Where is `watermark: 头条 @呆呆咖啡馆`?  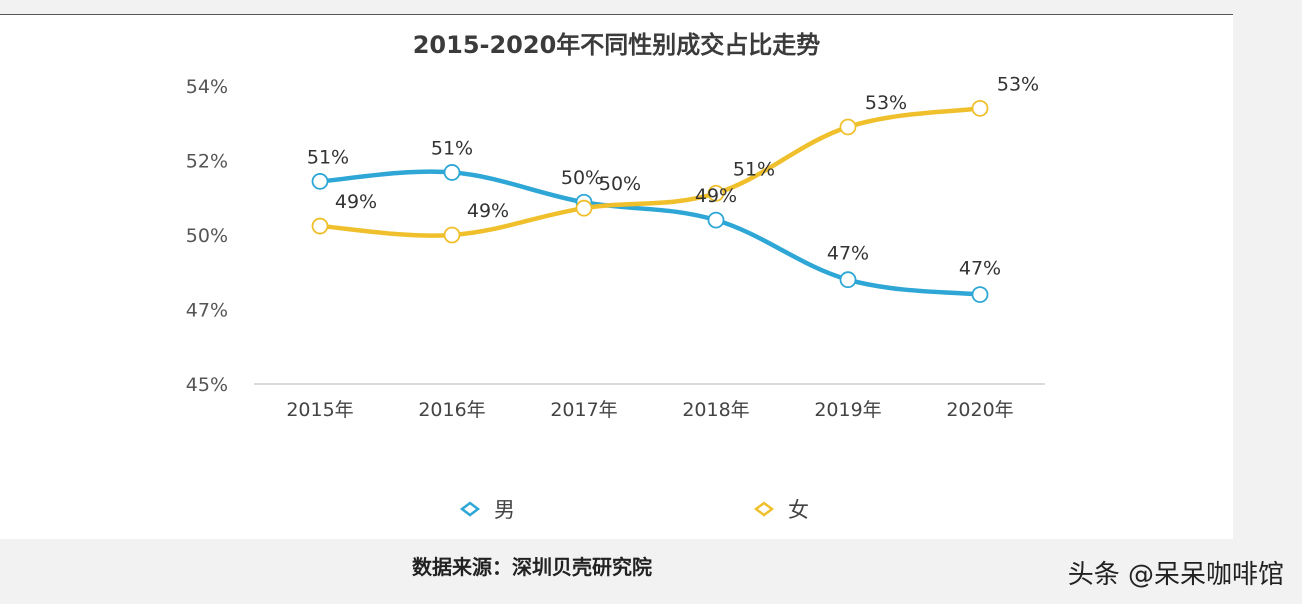 watermark: 头条 @呆呆咖啡馆 is located at coordinates (1175, 575).